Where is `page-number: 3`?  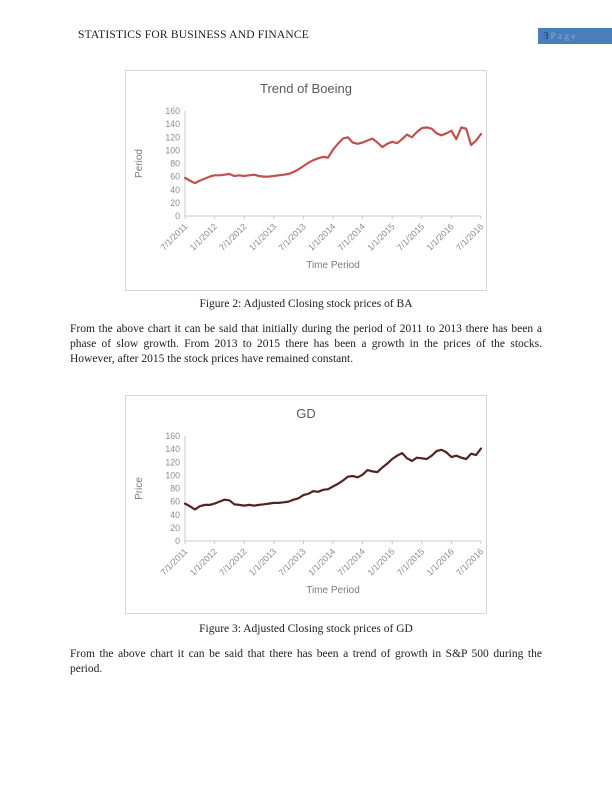 page-number: 3 is located at coordinates (546, 35).